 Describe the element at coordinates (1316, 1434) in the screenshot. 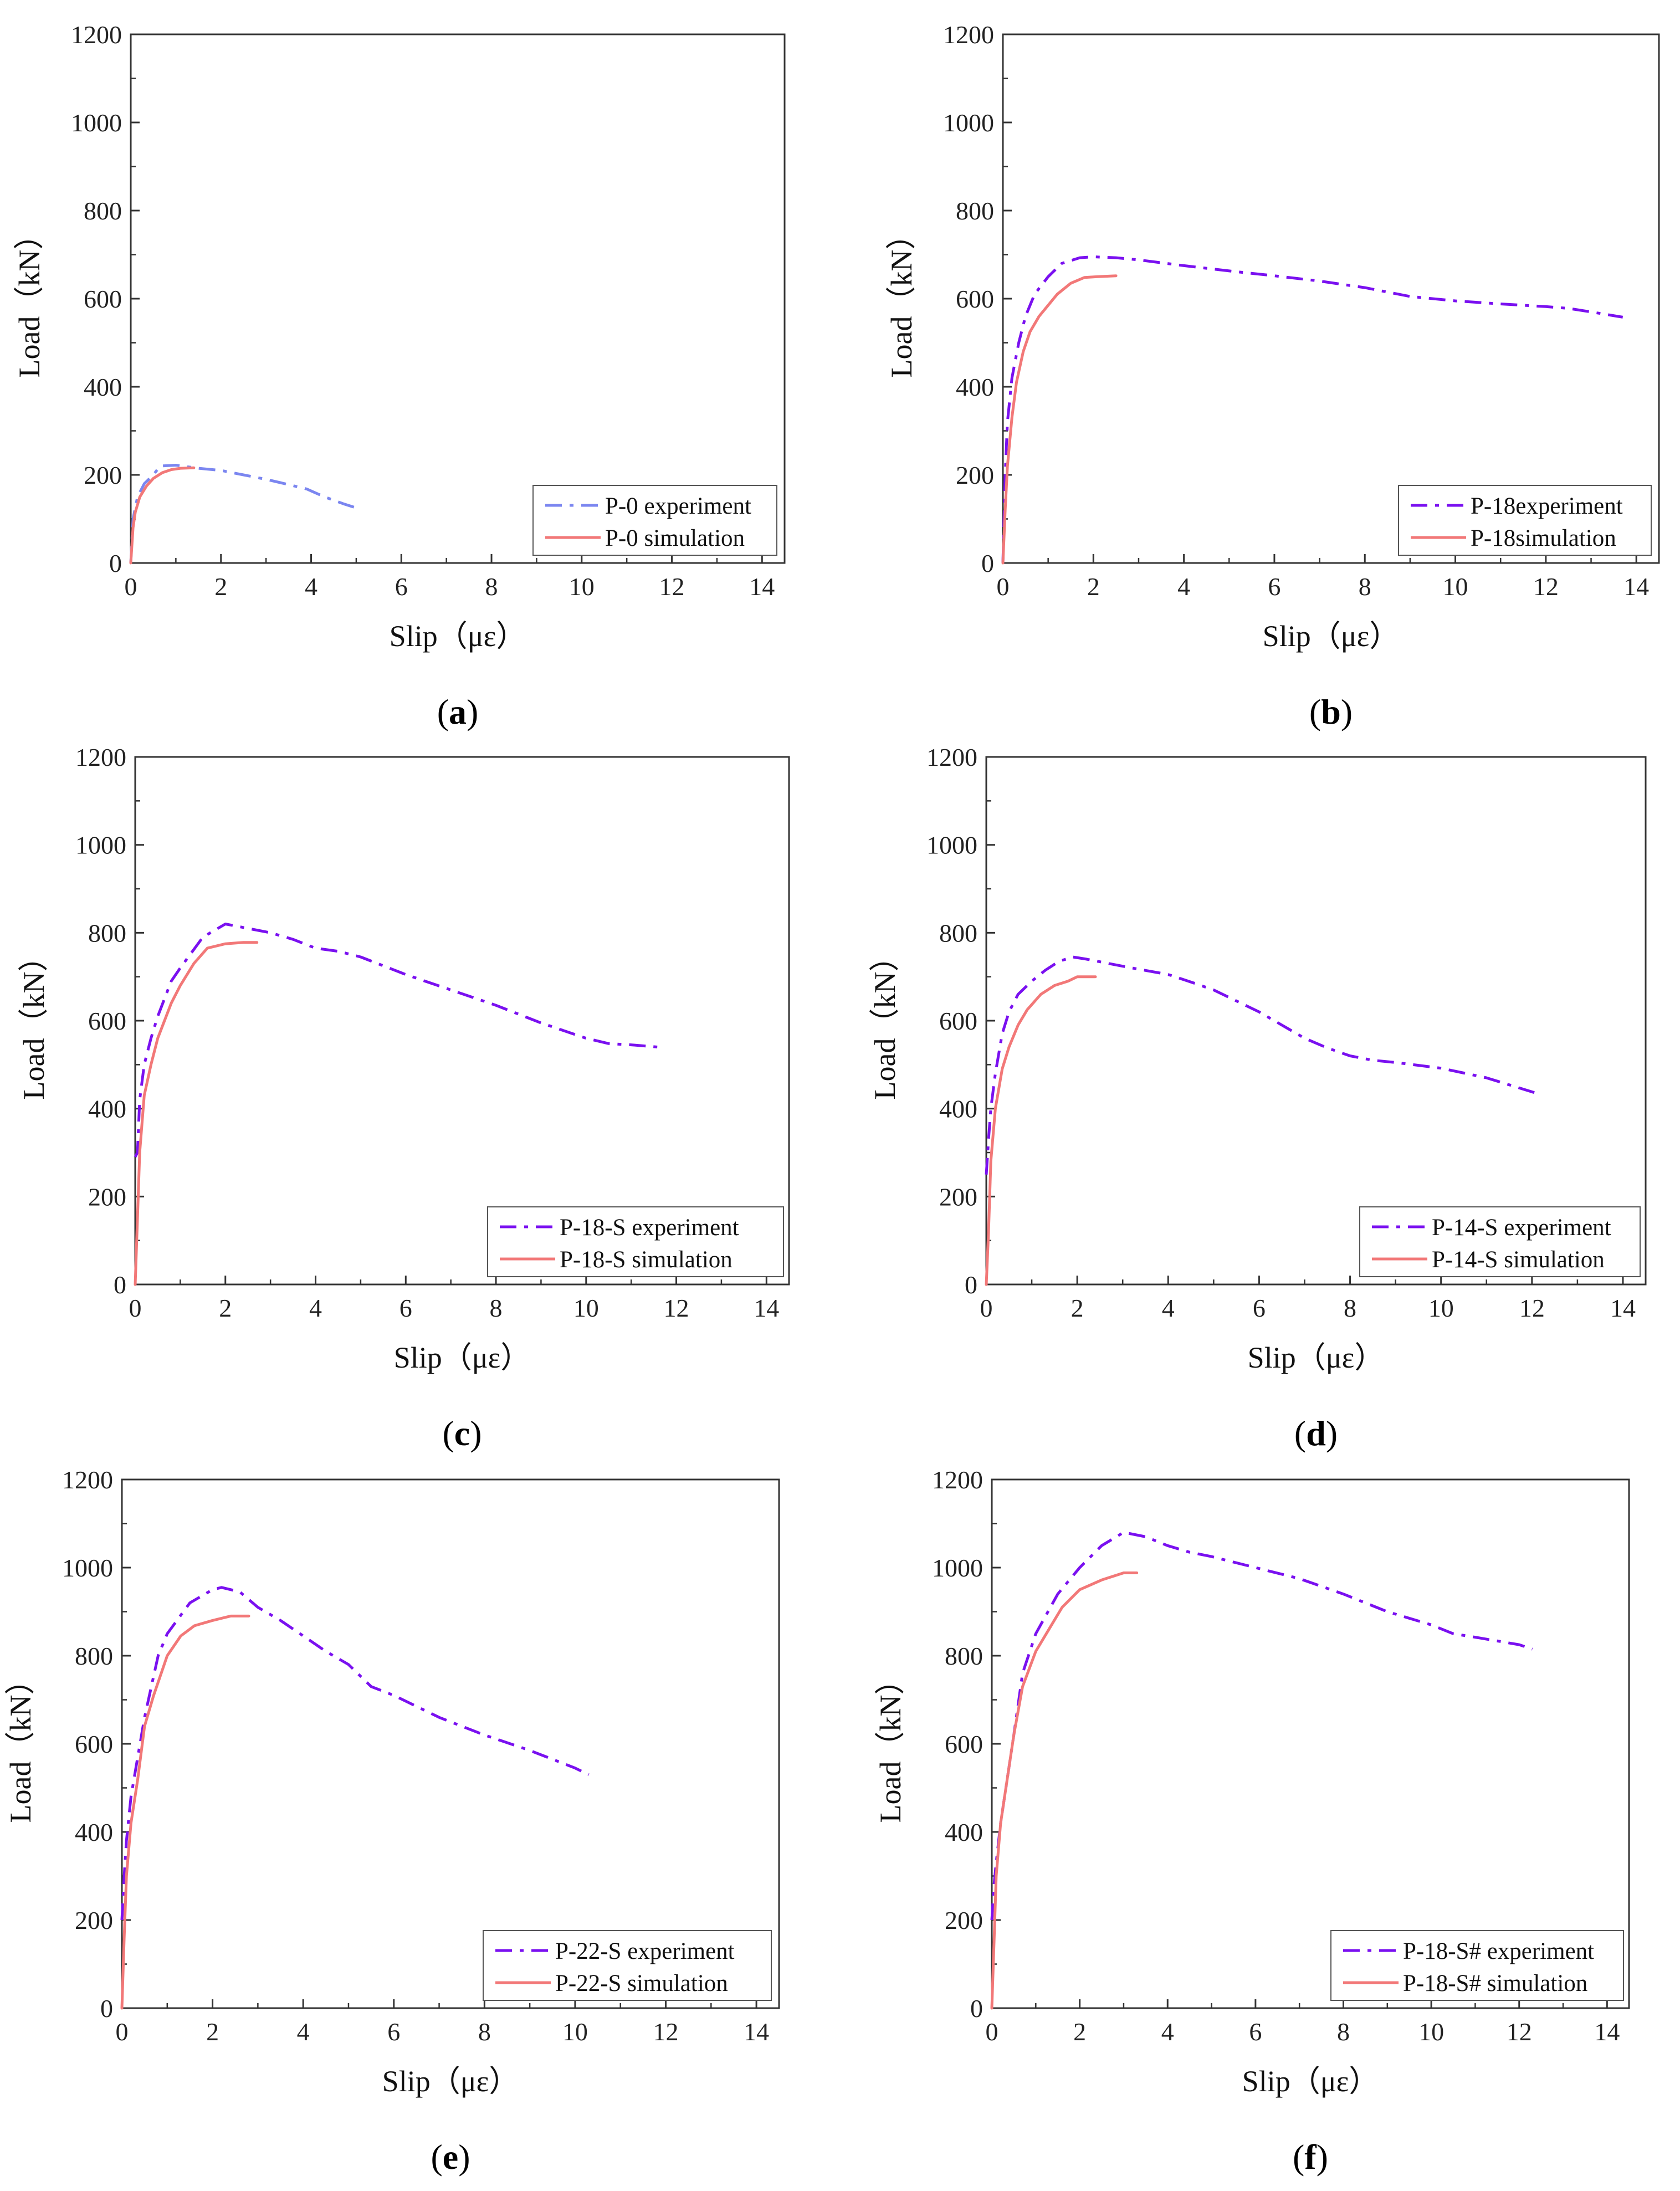

I see `panel-label: (d)` at that location.